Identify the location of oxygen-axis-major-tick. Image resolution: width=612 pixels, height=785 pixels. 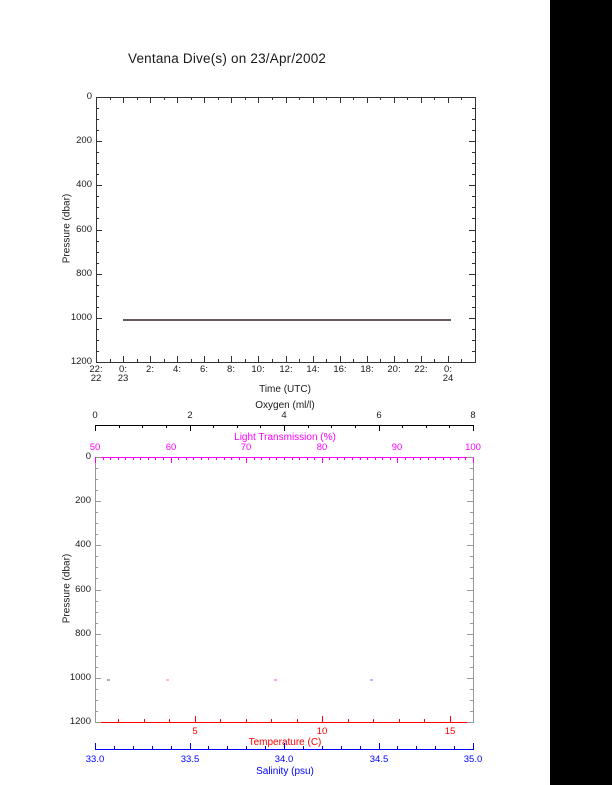
(473, 428).